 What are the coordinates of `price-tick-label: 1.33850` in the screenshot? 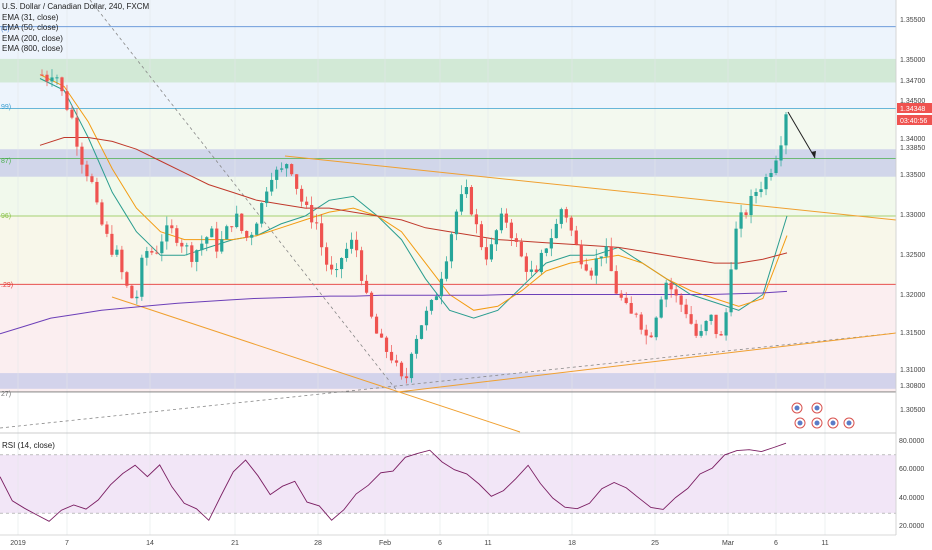 It's located at (912, 148).